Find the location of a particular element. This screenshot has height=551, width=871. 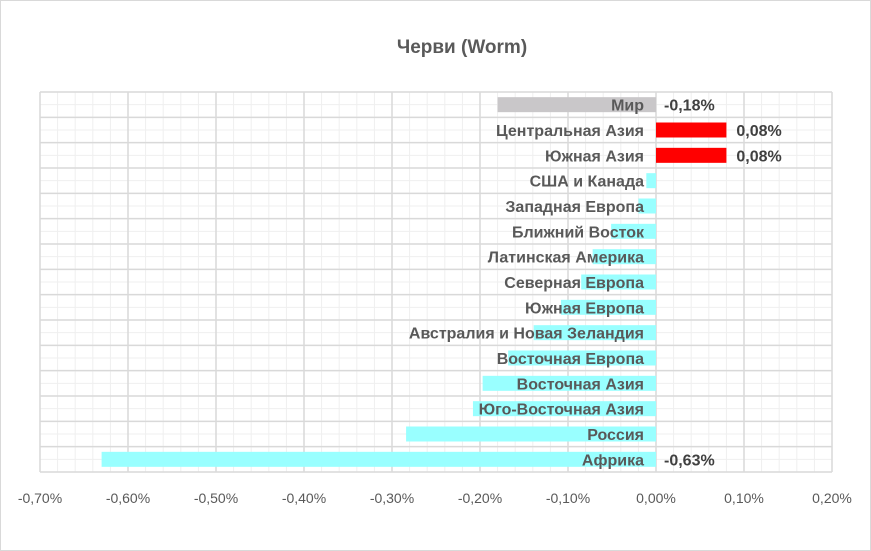

category-label: Северная Европа is located at coordinates (574, 283).